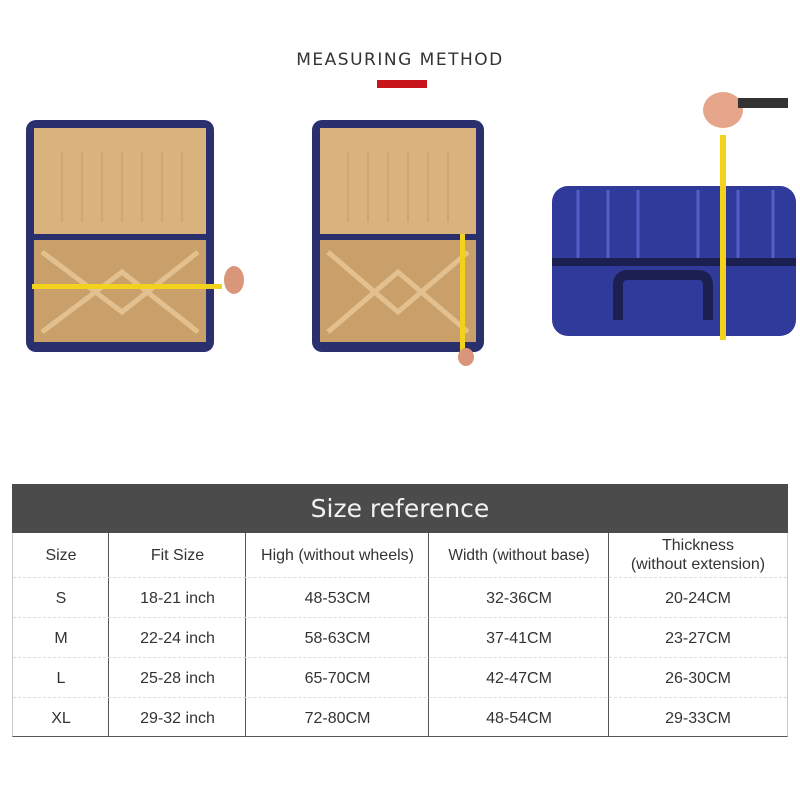 This screenshot has height=800, width=800. What do you see at coordinates (337, 555) in the screenshot?
I see `header-high: High (without wheels)` at bounding box center [337, 555].